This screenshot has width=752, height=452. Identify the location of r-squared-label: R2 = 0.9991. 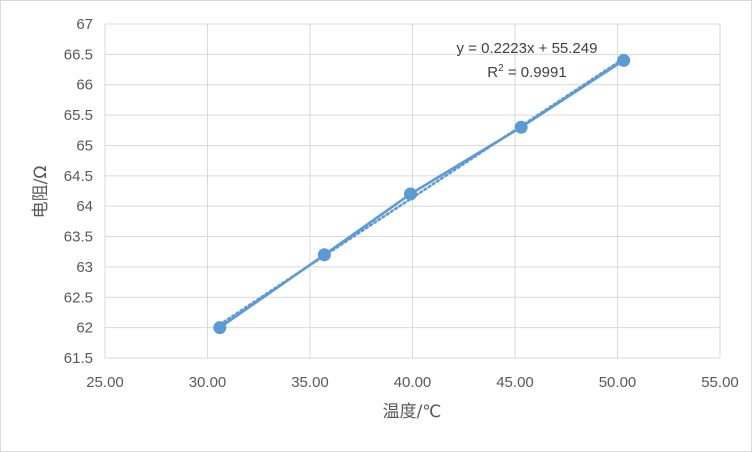
(526, 72).